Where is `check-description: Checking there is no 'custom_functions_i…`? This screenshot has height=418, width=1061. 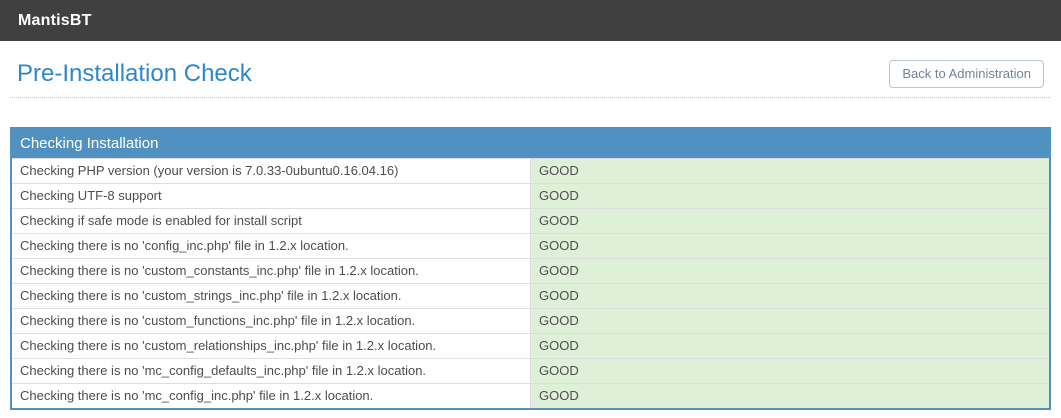
check-description: Checking there is no 'custom_functions_i… is located at coordinates (271, 321).